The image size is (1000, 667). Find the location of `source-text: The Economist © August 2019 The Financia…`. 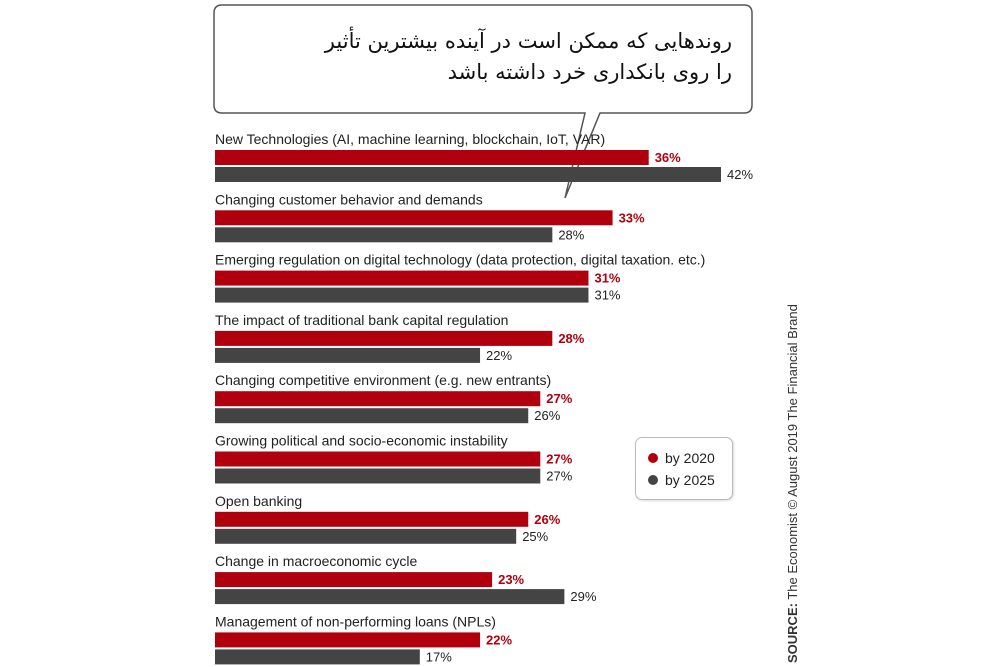

source-text: The Economist © August 2019 The Financia… is located at coordinates (792, 452).